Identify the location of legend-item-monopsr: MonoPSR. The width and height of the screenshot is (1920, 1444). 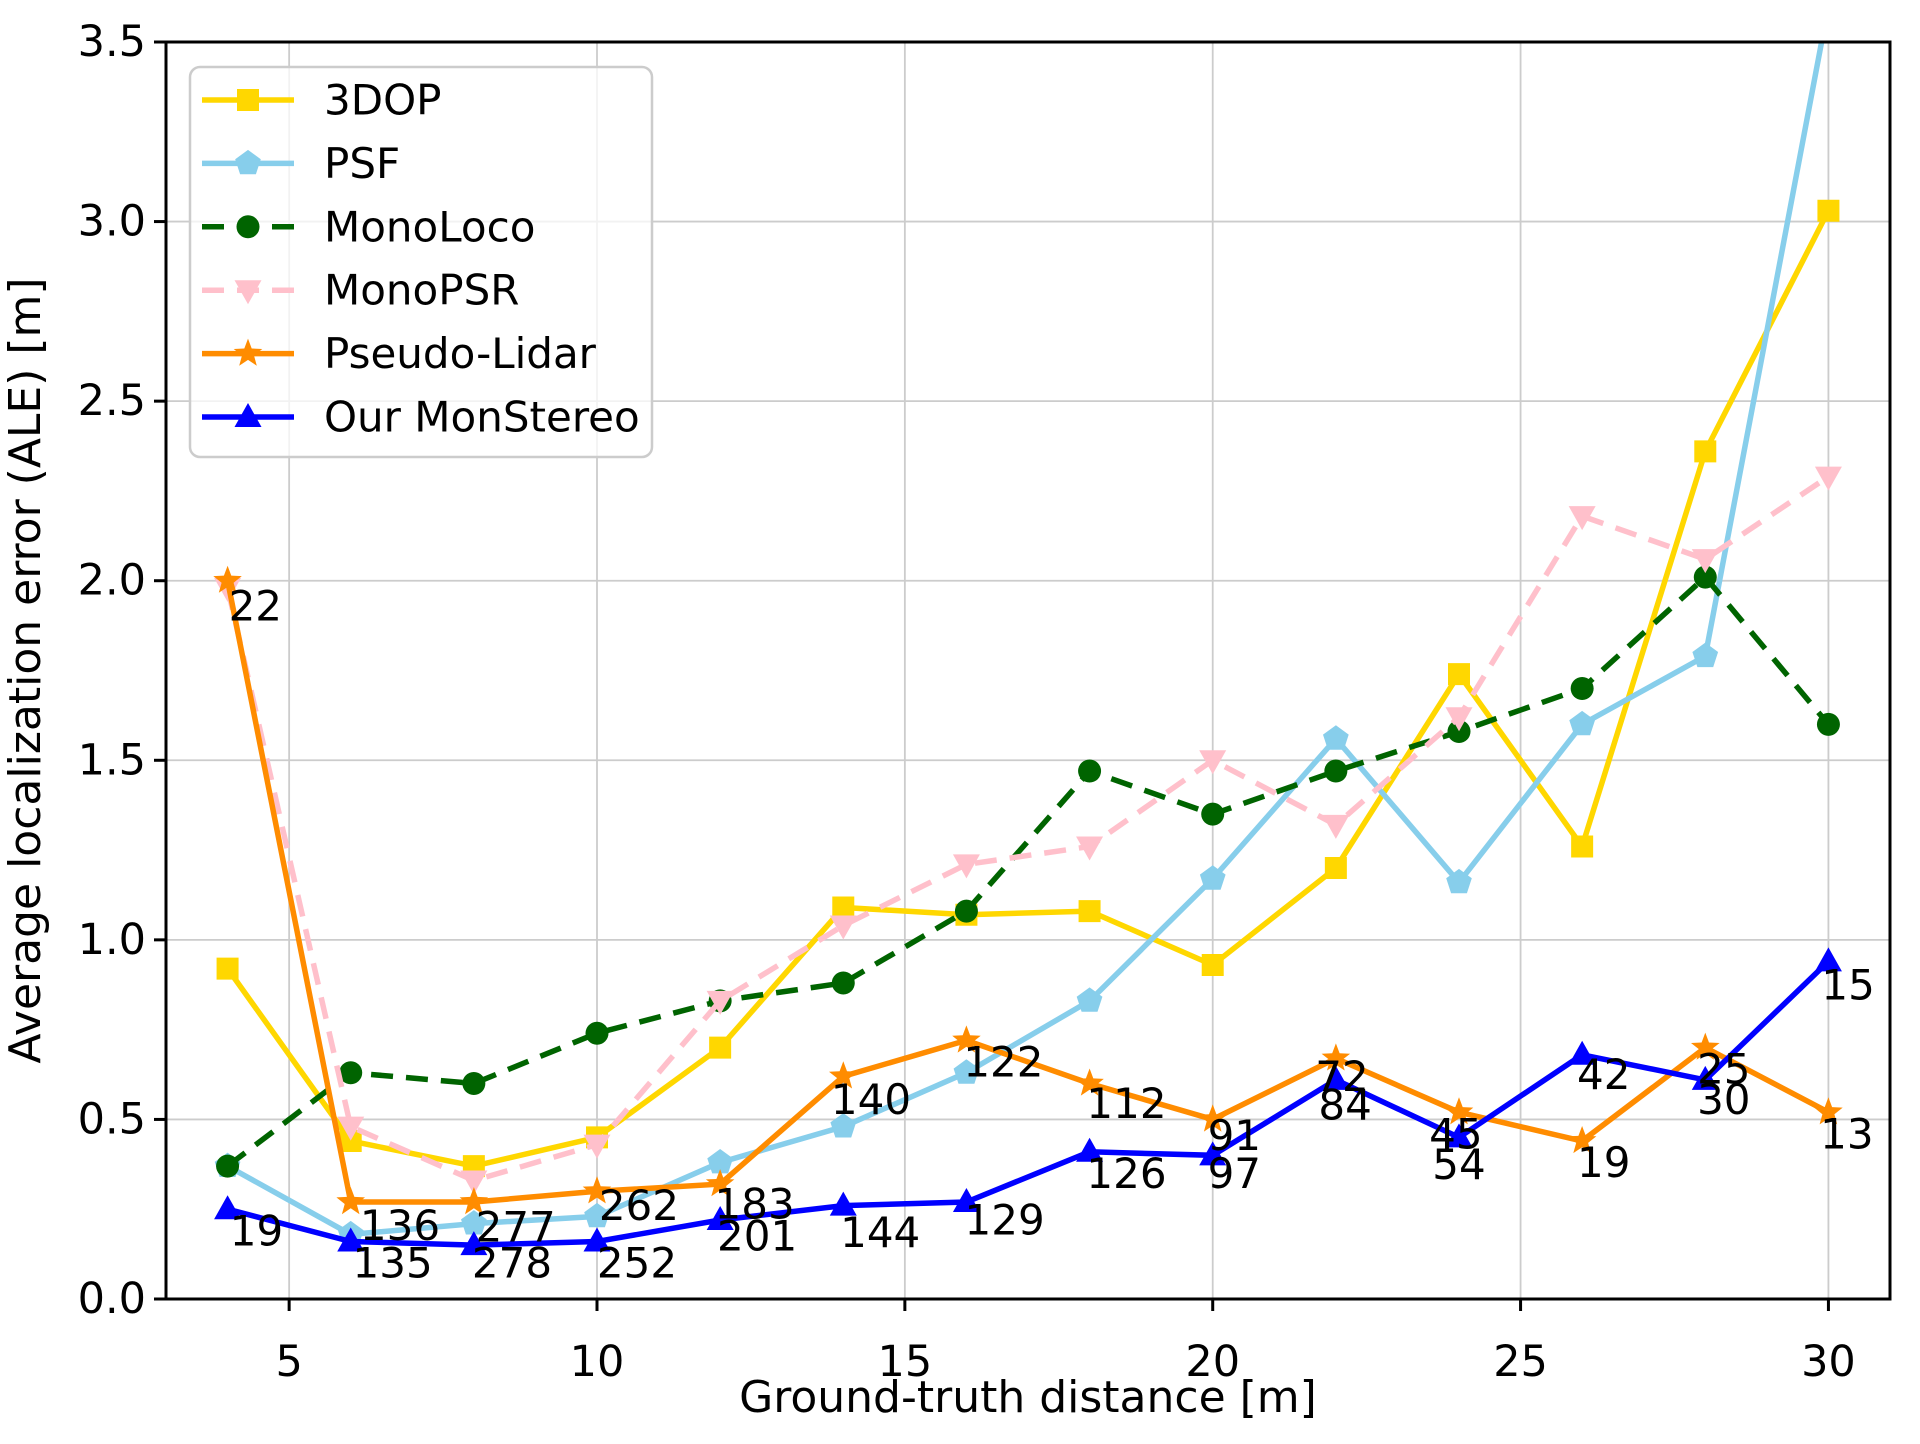
(360, 290).